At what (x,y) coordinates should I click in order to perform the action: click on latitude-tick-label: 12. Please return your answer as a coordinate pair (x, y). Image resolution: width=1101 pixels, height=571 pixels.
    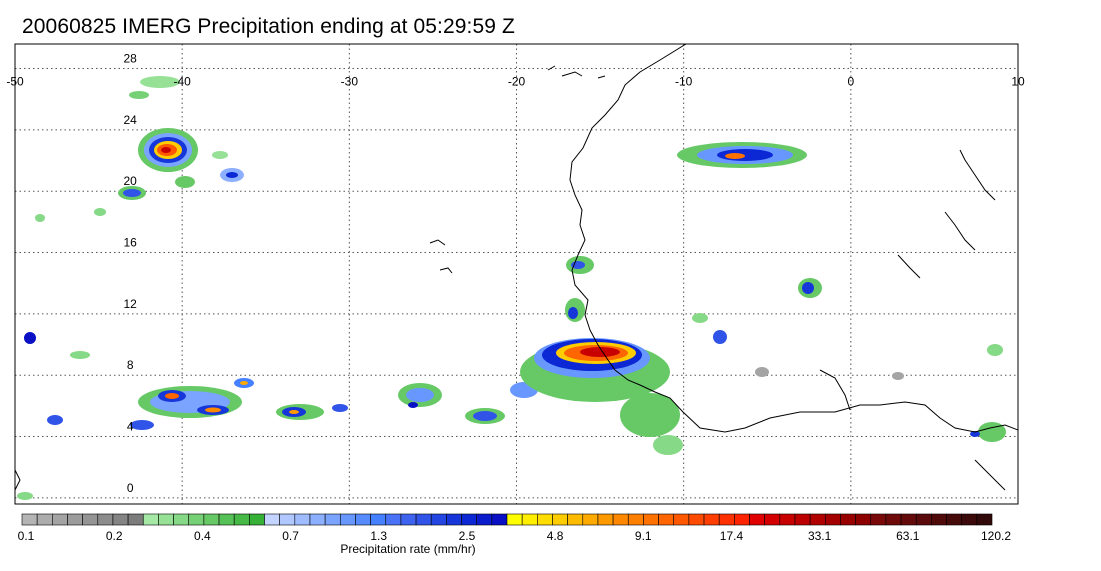
    Looking at the image, I should click on (130, 304).